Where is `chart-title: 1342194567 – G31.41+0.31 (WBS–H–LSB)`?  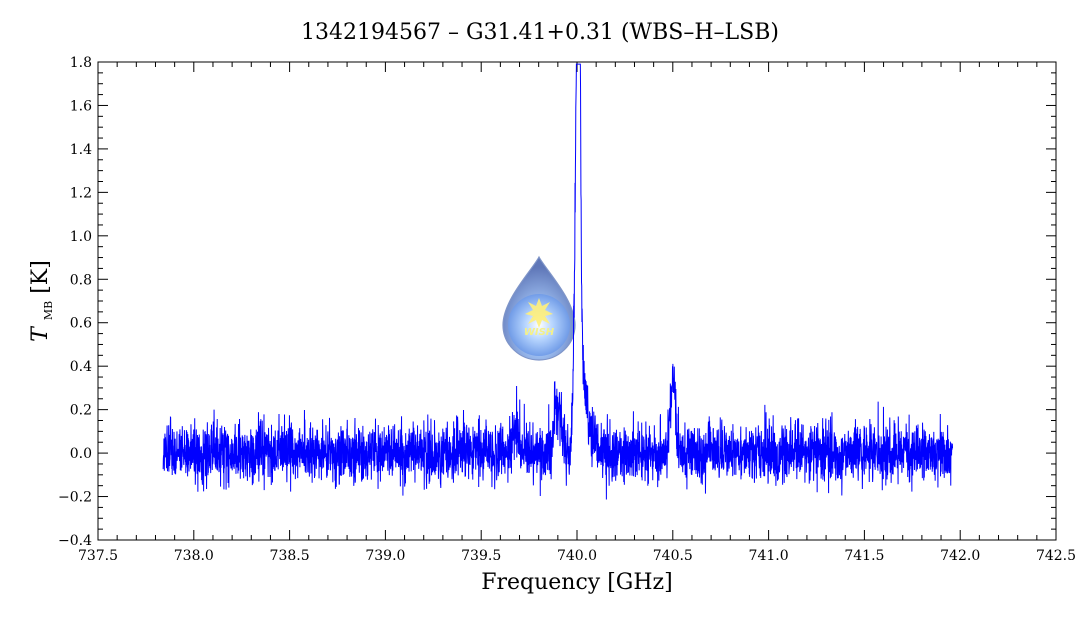 chart-title: 1342194567 – G31.41+0.31 (WBS–H–LSB) is located at coordinates (540, 32).